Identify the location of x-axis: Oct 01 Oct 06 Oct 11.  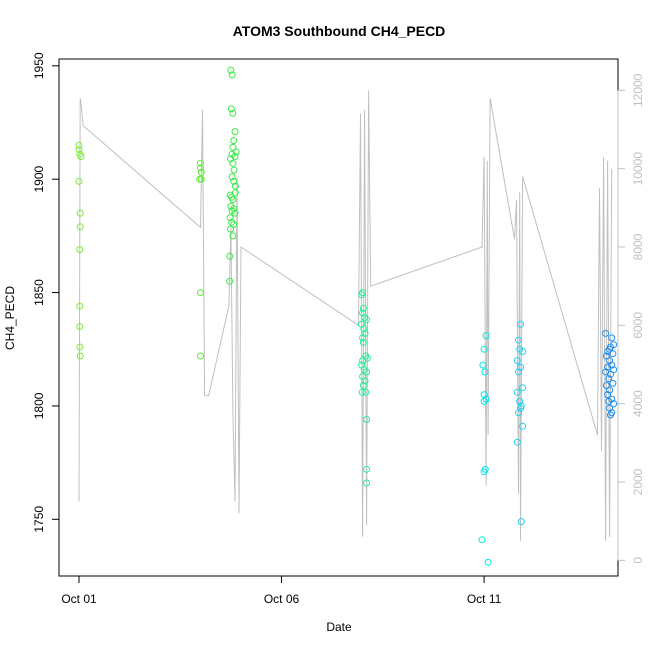
(281, 590).